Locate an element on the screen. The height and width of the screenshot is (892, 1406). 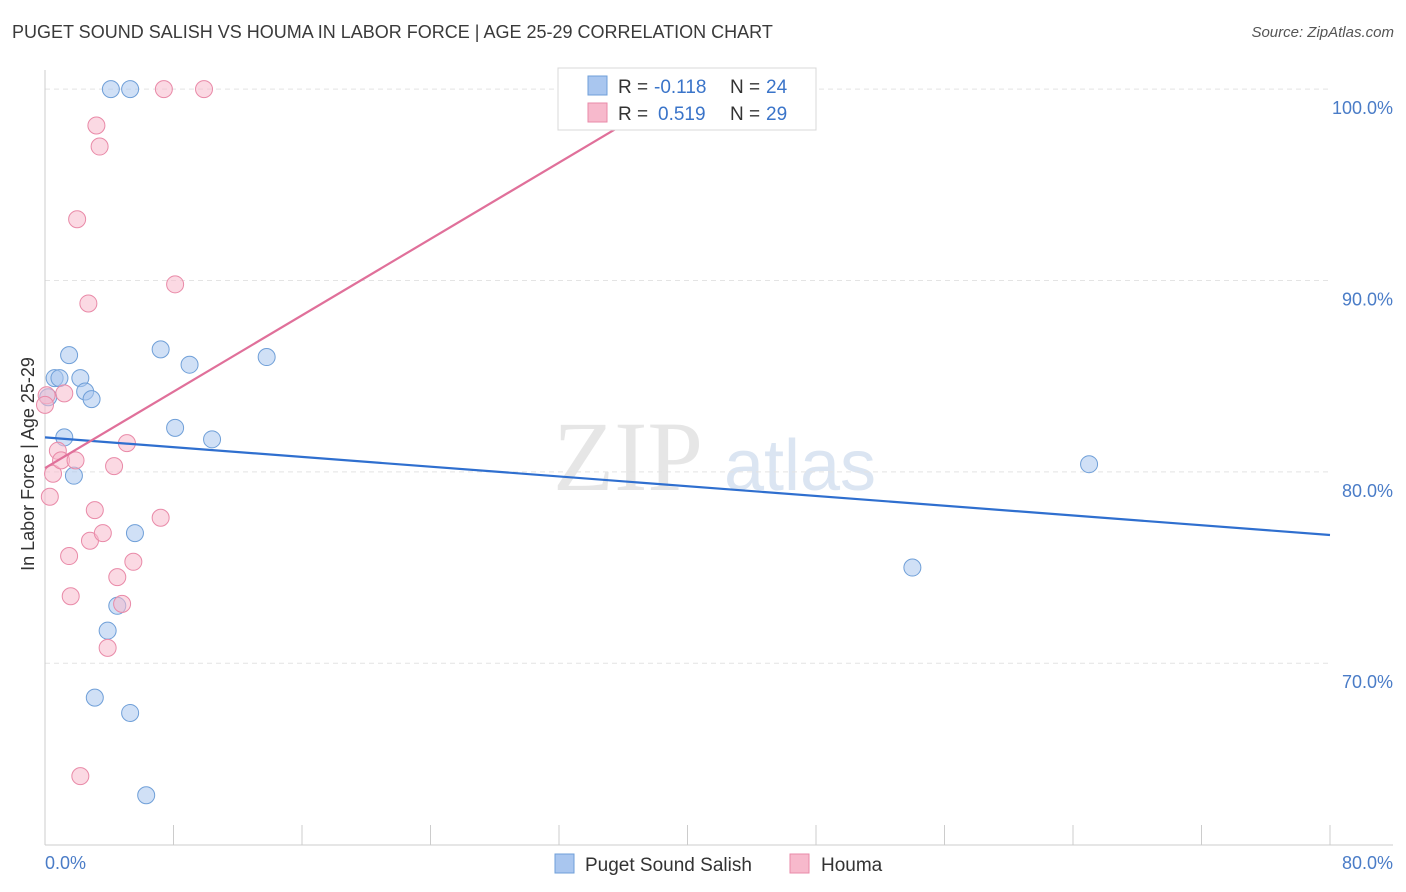
legend-r-label-salish: R = is located at coordinates (633, 87).